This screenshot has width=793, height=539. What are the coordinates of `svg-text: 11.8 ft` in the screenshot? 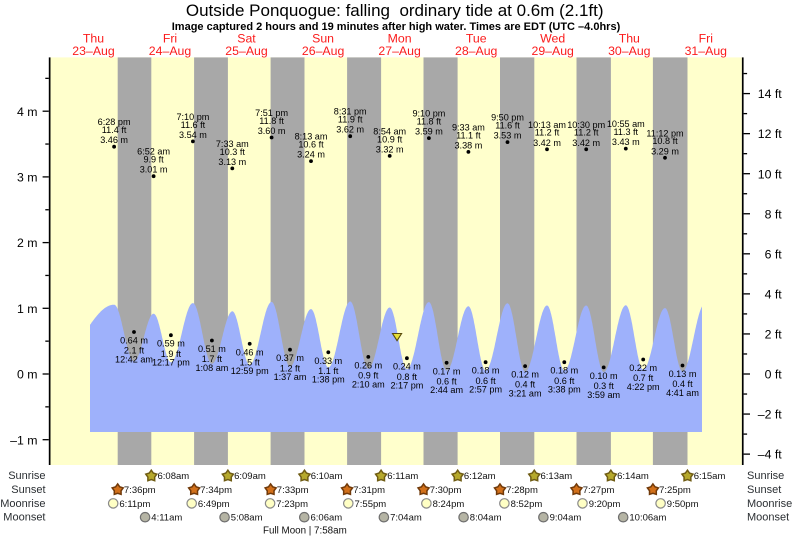 It's located at (271, 121).